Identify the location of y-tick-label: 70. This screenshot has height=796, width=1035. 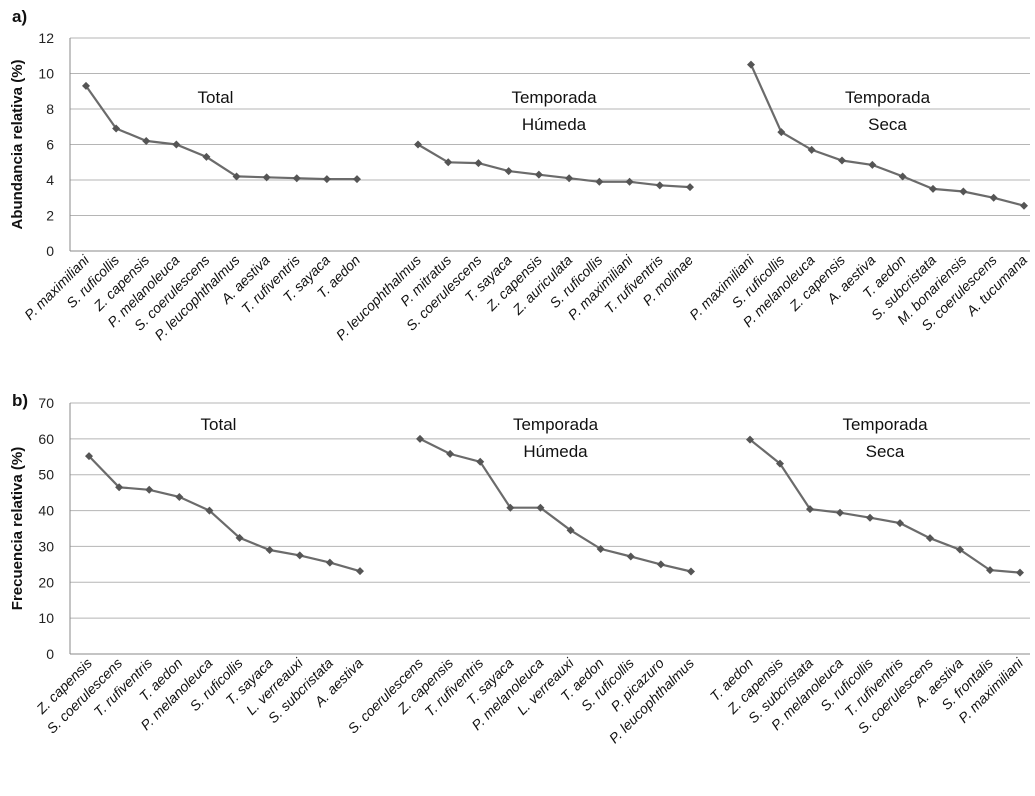
(46, 403).